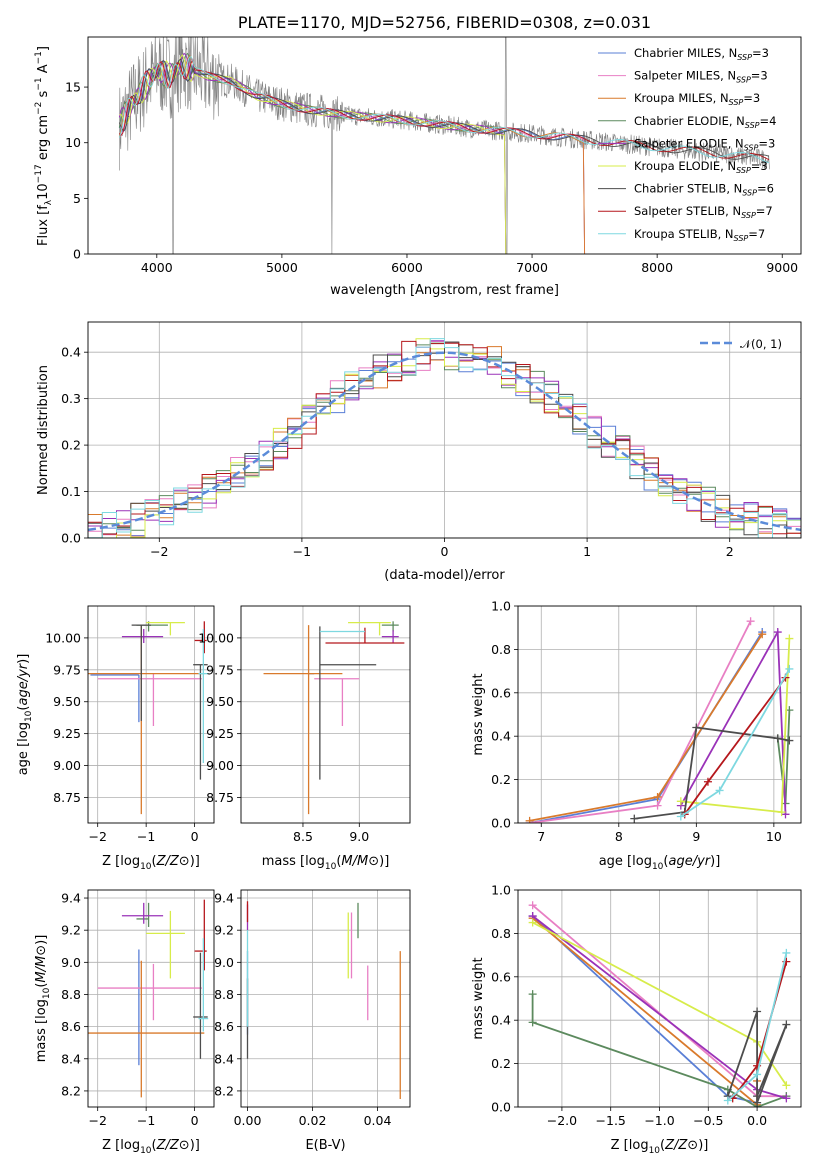  I want to click on legend-tail: =7, so click(764, 211).